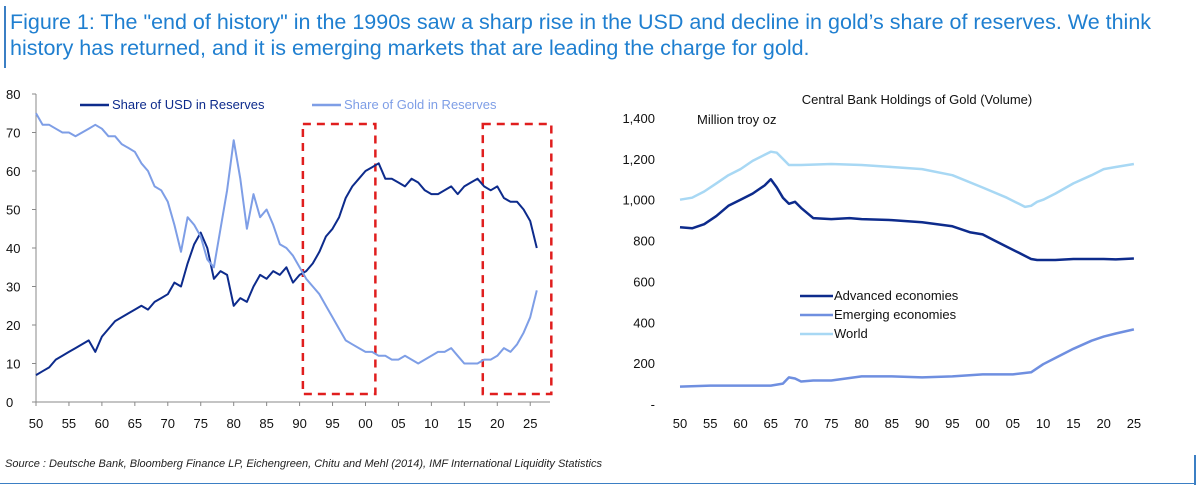 This screenshot has width=1200, height=490. I want to click on left-x-tick-label: 80, so click(233, 423).